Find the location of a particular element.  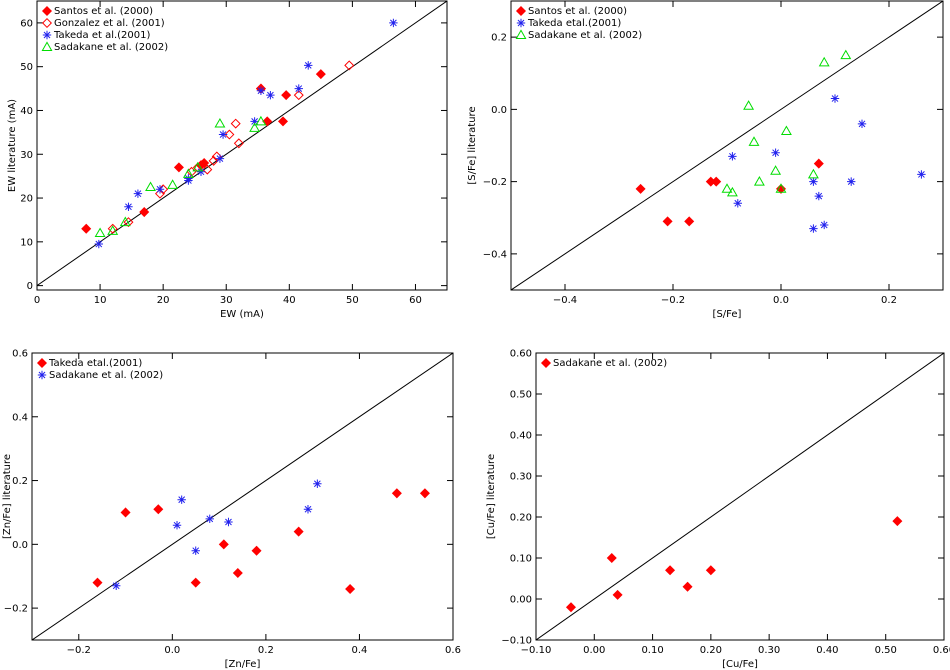

x-tick-label: 0.30 is located at coordinates (769, 650).